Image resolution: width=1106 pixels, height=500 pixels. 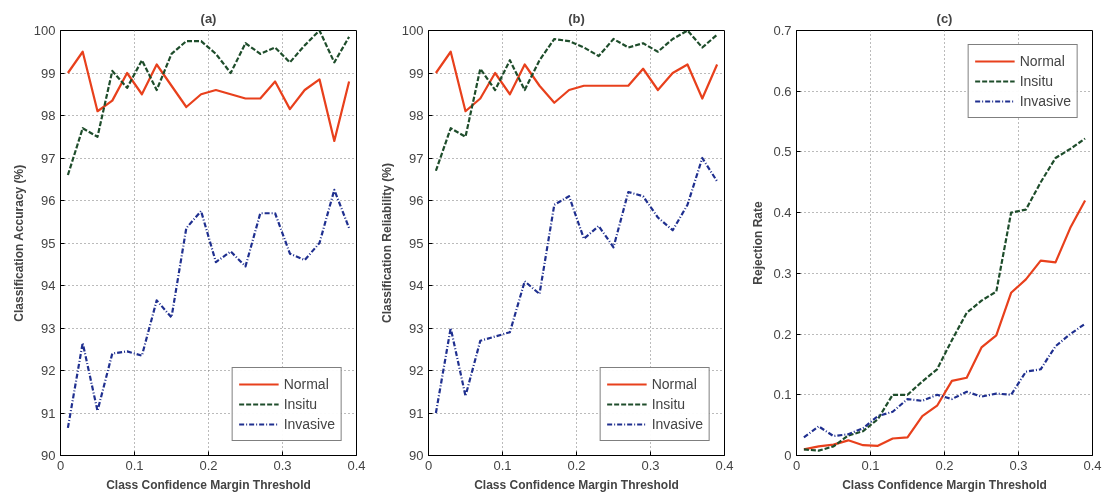 What do you see at coordinates (386, 243) in the screenshot?
I see `y-axis-title: Classification Reliability (%)` at bounding box center [386, 243].